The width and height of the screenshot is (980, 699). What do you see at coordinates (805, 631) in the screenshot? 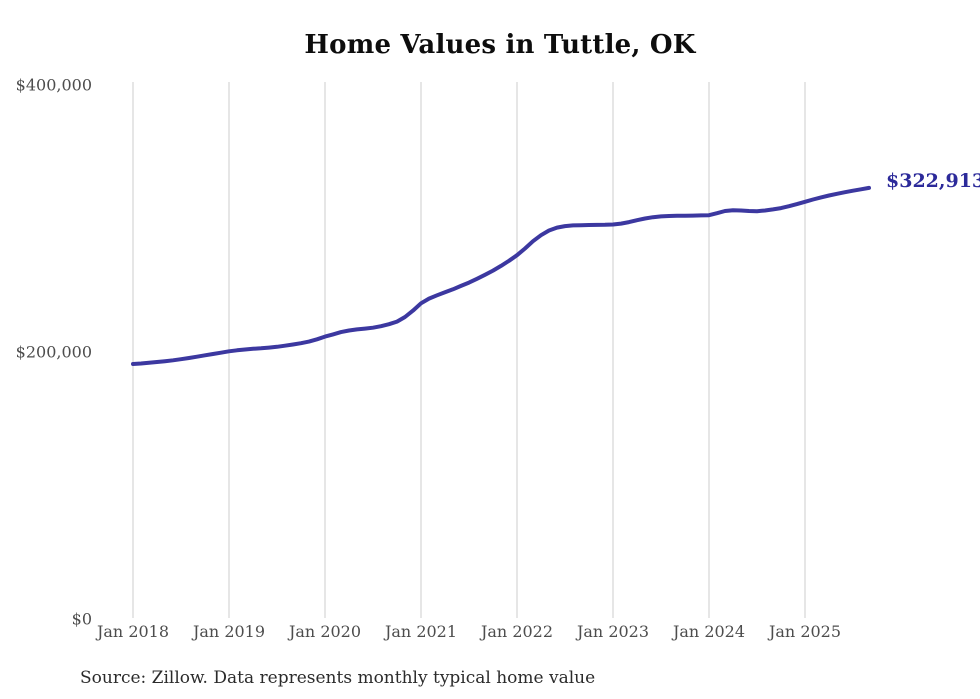
I see `x-axis-tick-label: Jan 2025` at bounding box center [805, 631].